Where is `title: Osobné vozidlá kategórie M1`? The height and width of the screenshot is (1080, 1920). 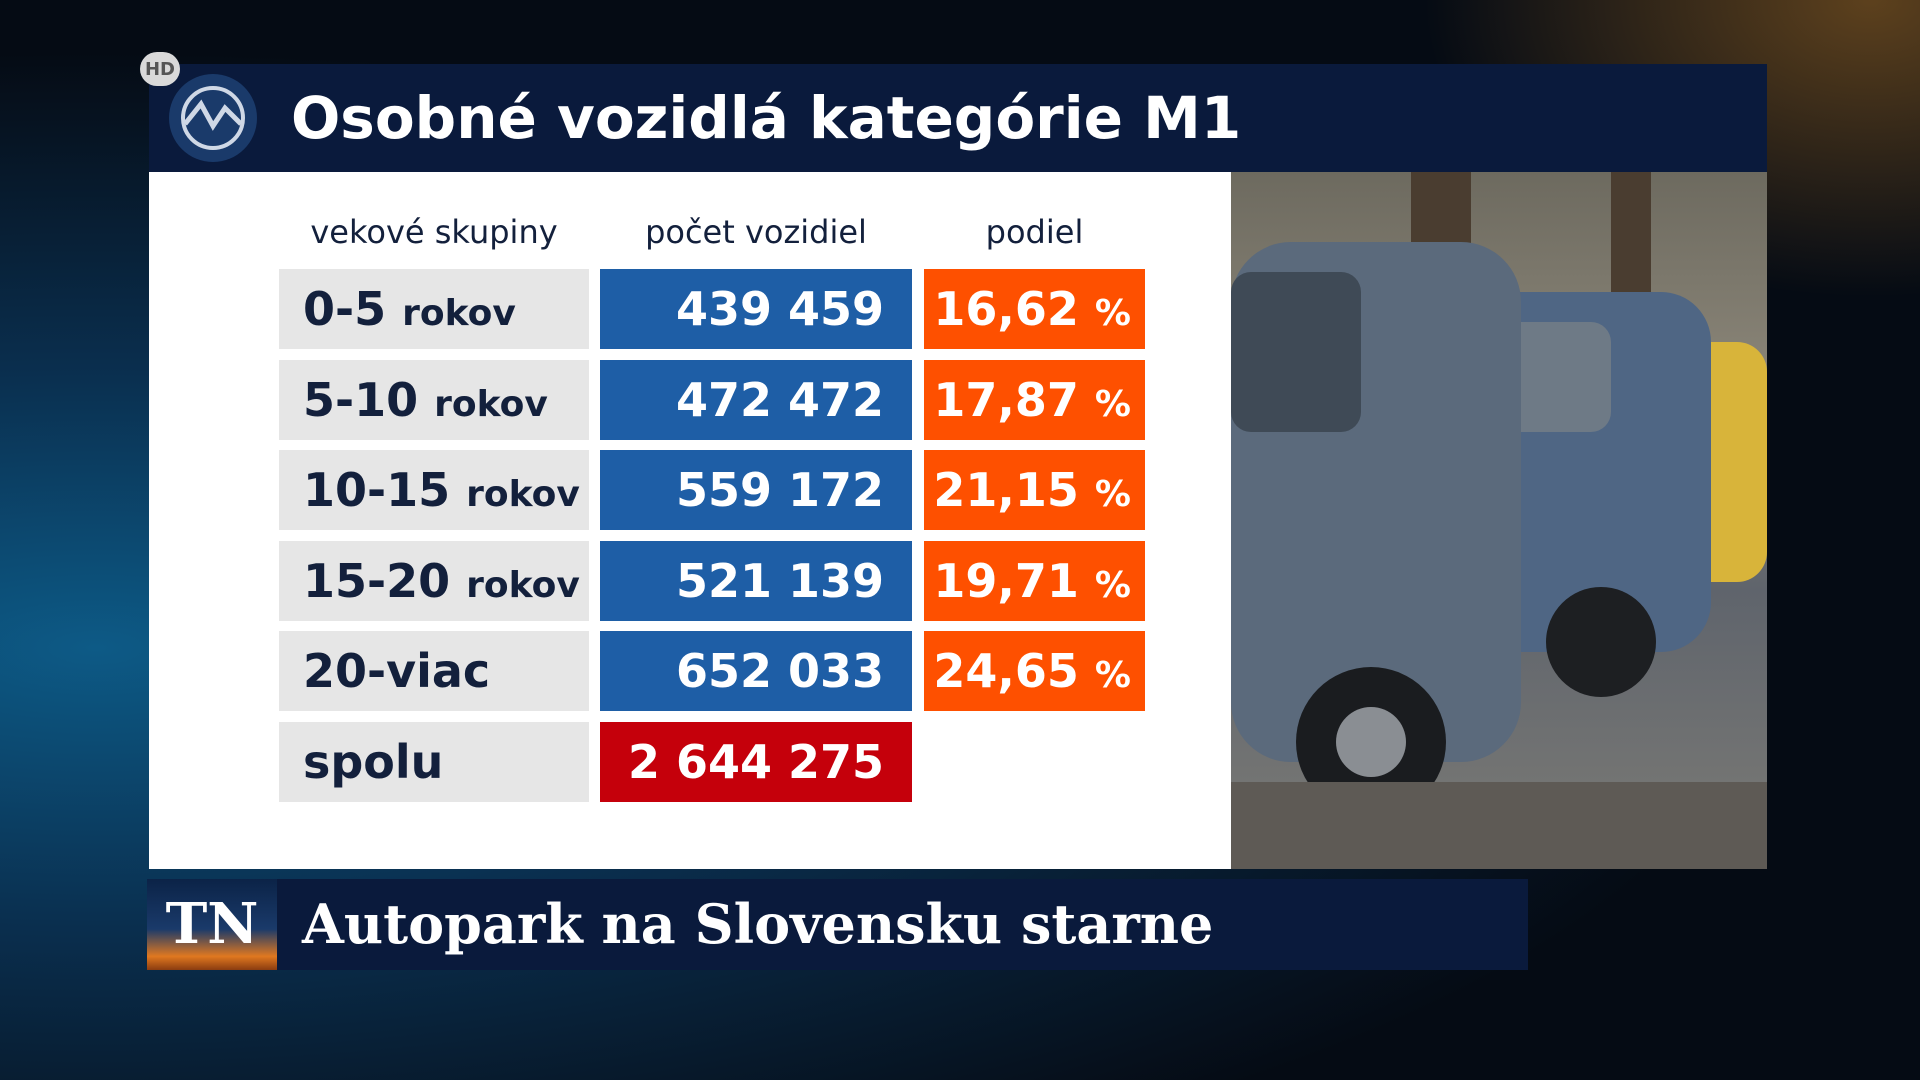
title: Osobné vozidlá kategórie M1 is located at coordinates (766, 118).